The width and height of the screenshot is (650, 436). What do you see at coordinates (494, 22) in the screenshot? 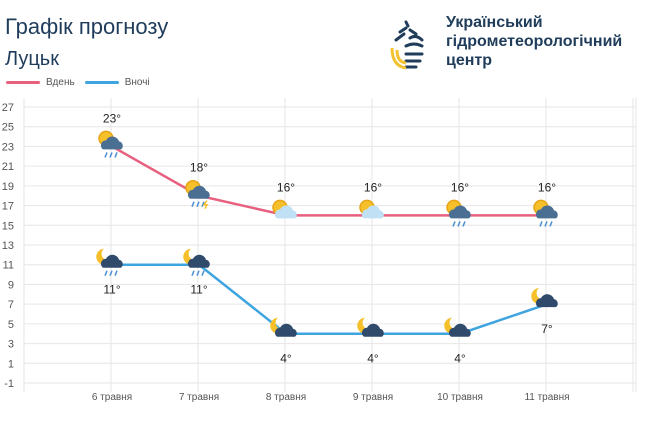
I see `org-line-1: Український` at bounding box center [494, 22].